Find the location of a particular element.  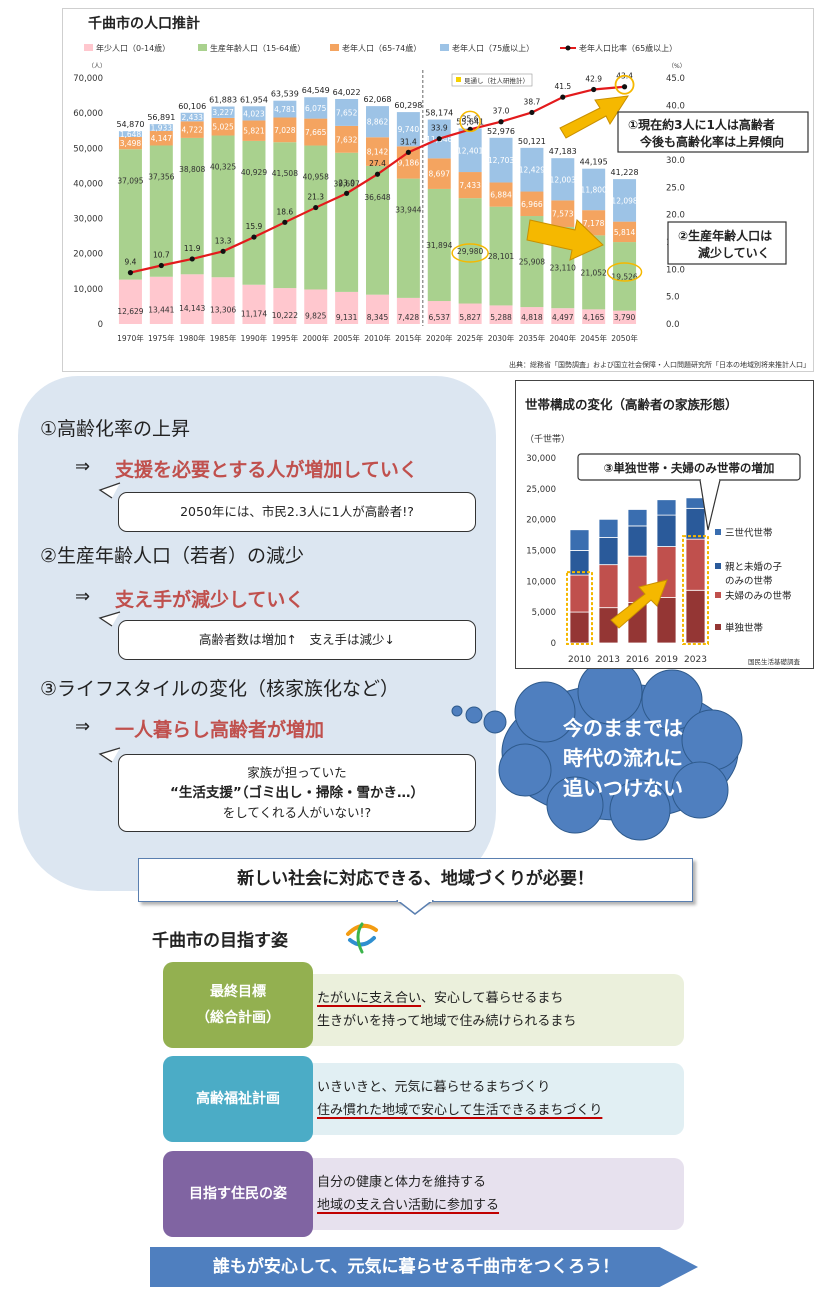

issue-3-note-line-2: “生活支援”（ゴミ出し・掃除・雪かき…） is located at coordinates (297, 793).